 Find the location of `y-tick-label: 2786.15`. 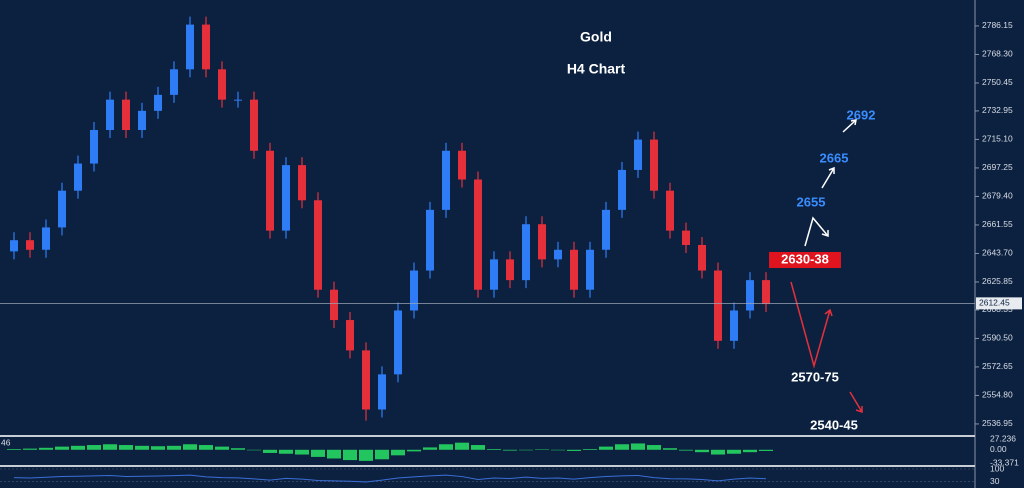

y-tick-label: 2786.15 is located at coordinates (997, 25).